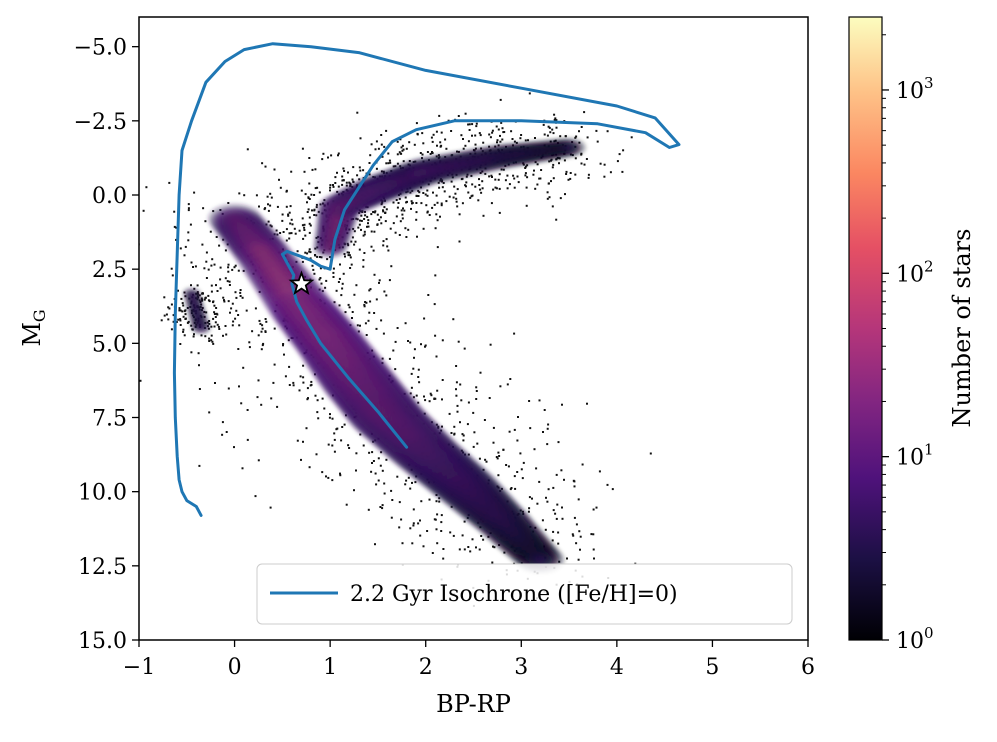 This screenshot has width=997, height=742. I want to click on y-tick-label: 12.5, so click(102, 567).